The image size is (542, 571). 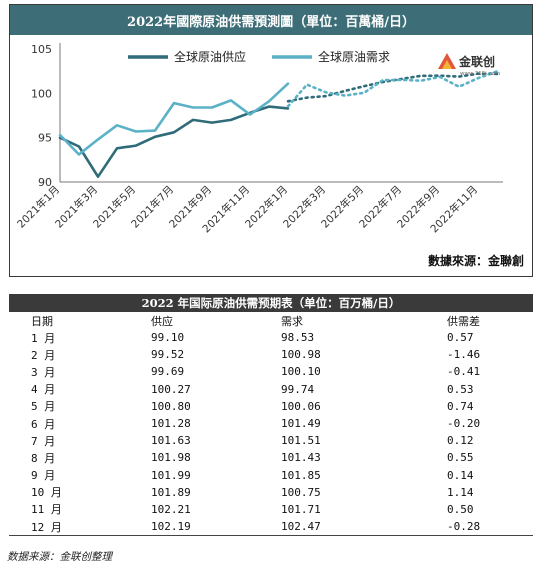 What do you see at coordinates (301, 509) in the screenshot?
I see `cell-demand: 101.71` at bounding box center [301, 509].